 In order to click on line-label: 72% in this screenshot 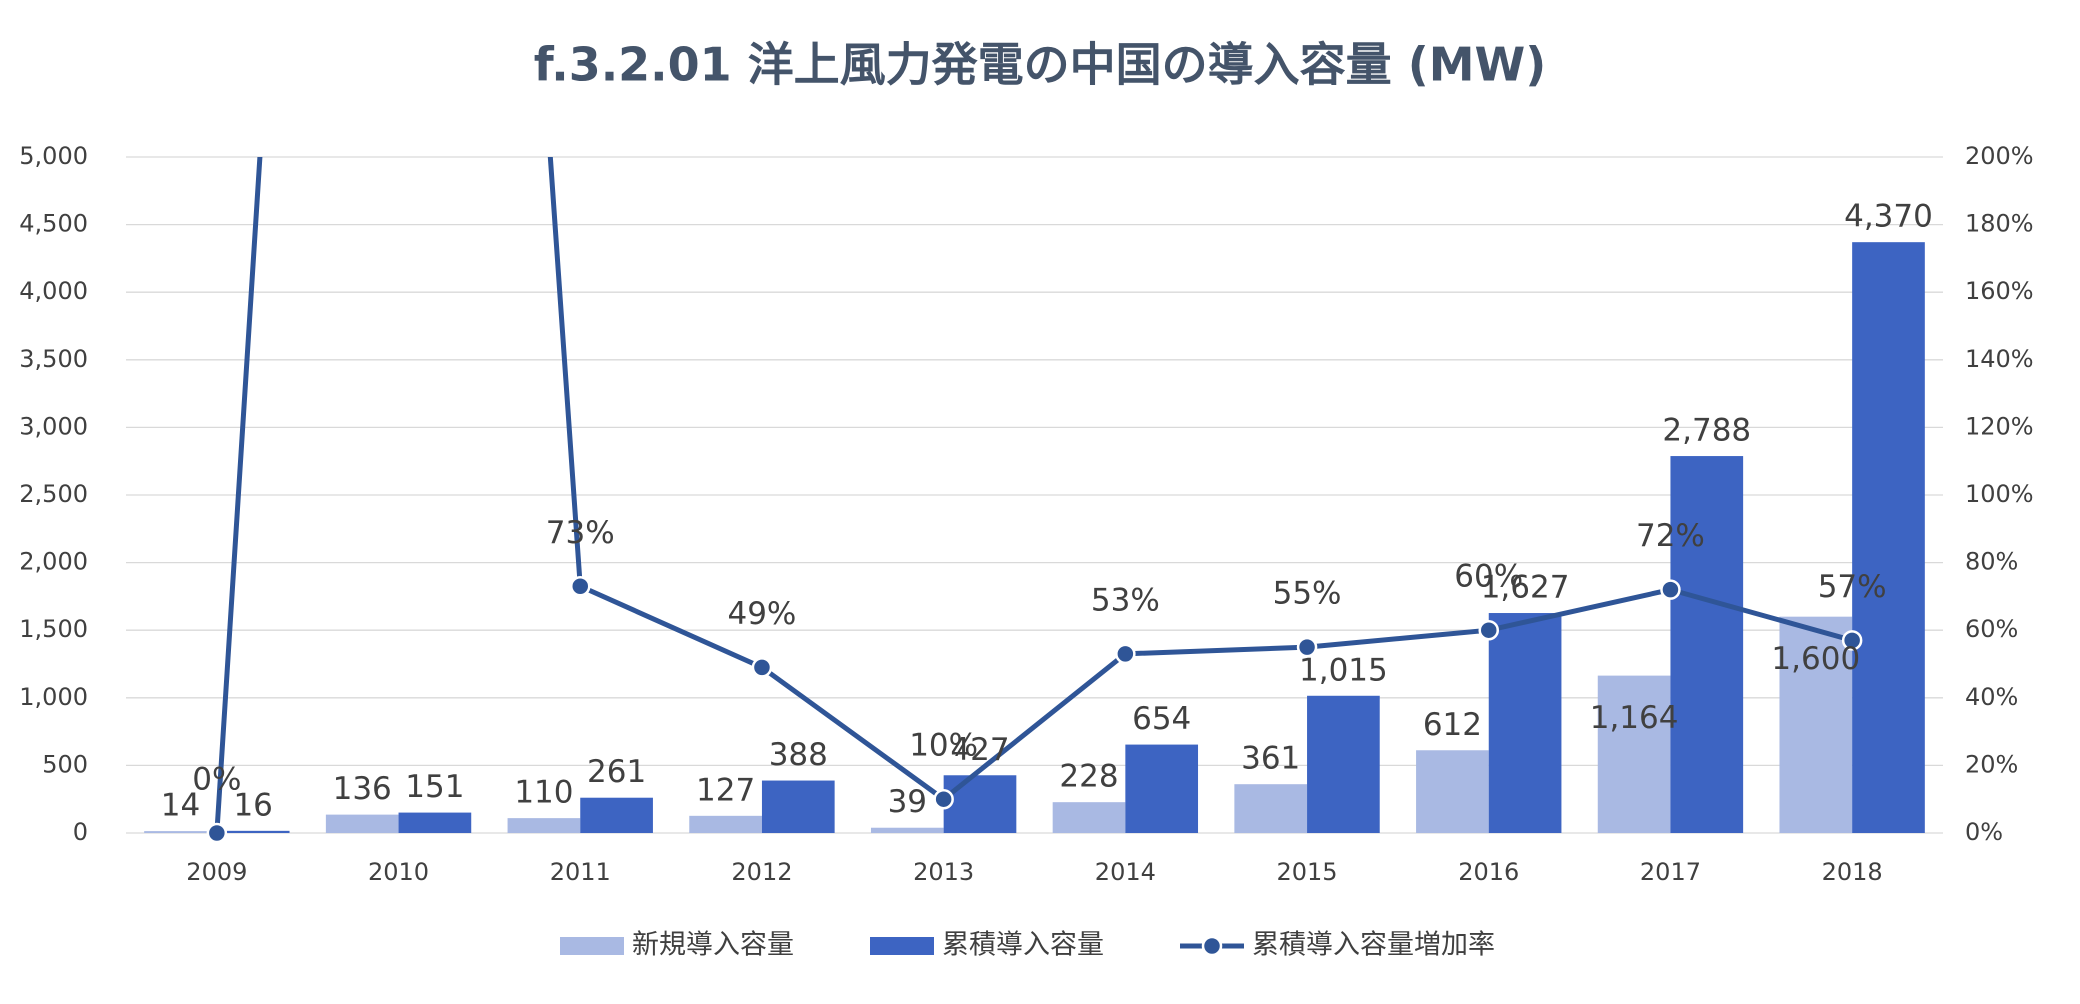, I will do `click(1670, 536)`.